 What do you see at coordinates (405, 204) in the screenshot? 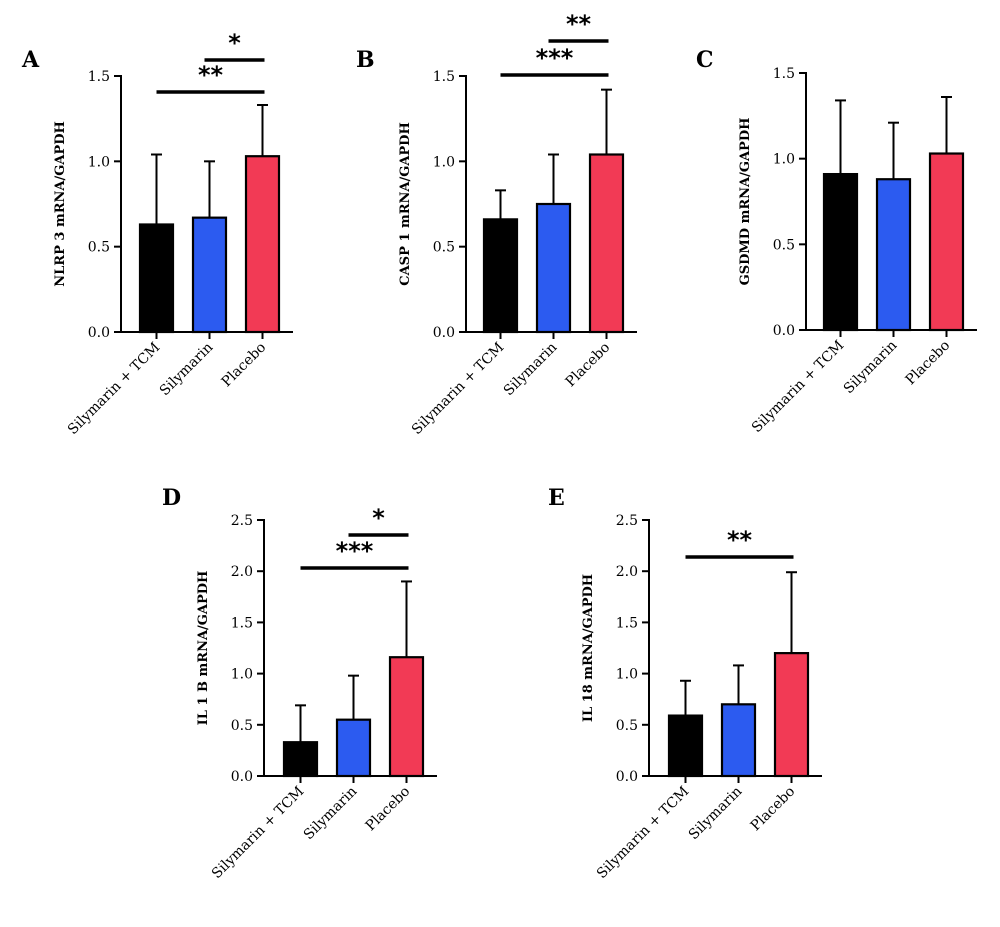
I see `y-axis-label: CASP 1 mRNA/GAPDH` at bounding box center [405, 204].